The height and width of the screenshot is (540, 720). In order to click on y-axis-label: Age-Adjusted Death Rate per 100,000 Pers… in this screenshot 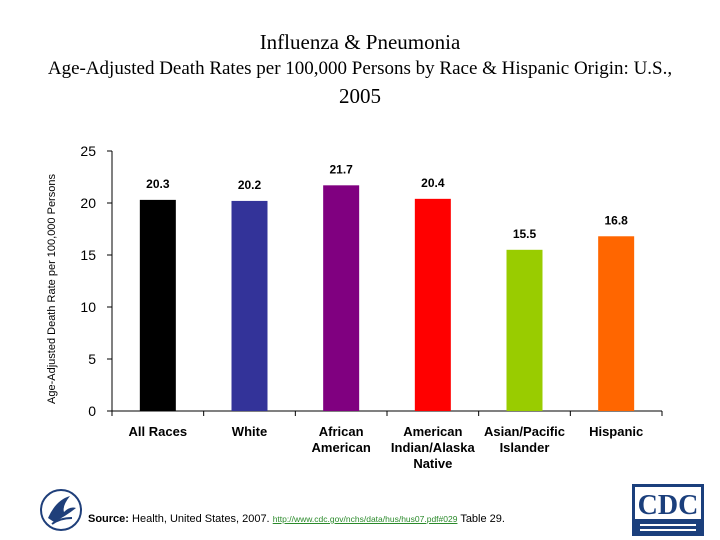, I will do `click(52, 289)`.